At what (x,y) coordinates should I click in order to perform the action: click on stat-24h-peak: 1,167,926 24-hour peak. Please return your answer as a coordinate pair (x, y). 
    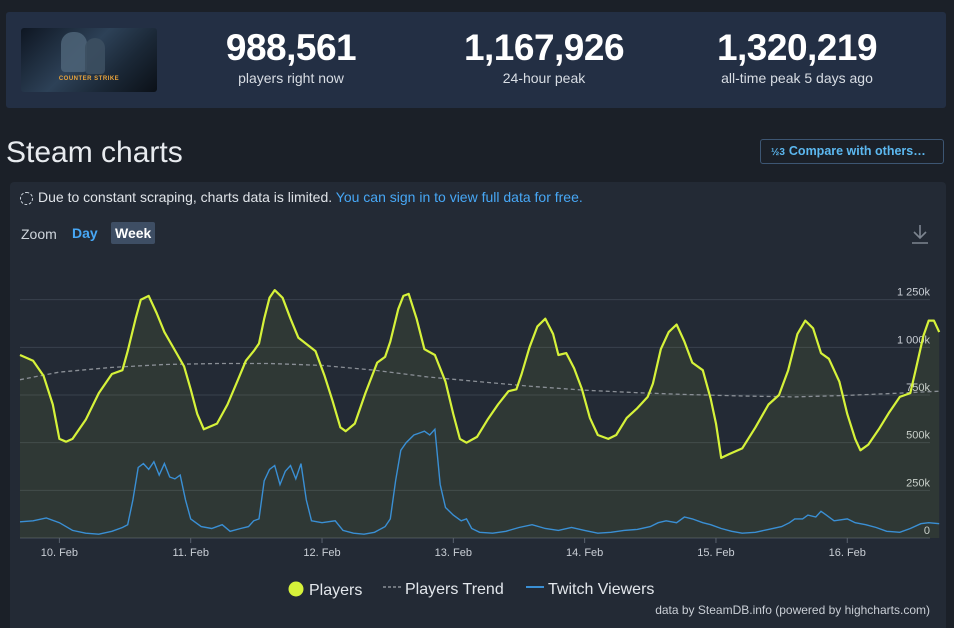
    Looking at the image, I should click on (544, 56).